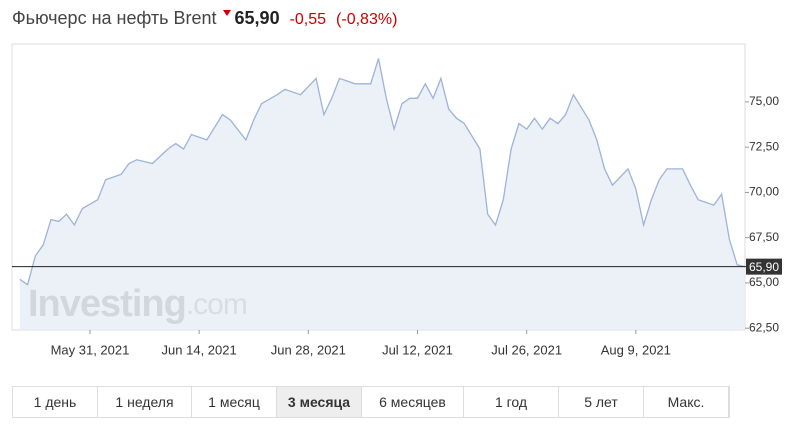 This screenshot has width=812, height=424. What do you see at coordinates (764, 282) in the screenshot?
I see `y-tick-label: 65,00` at bounding box center [764, 282].